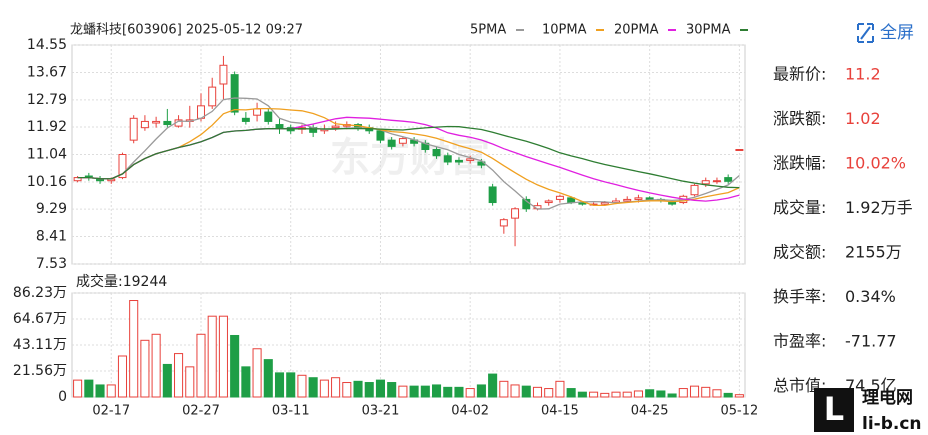 The height and width of the screenshot is (435, 928). I want to click on stat-label: 涨跌额:, so click(799, 118).